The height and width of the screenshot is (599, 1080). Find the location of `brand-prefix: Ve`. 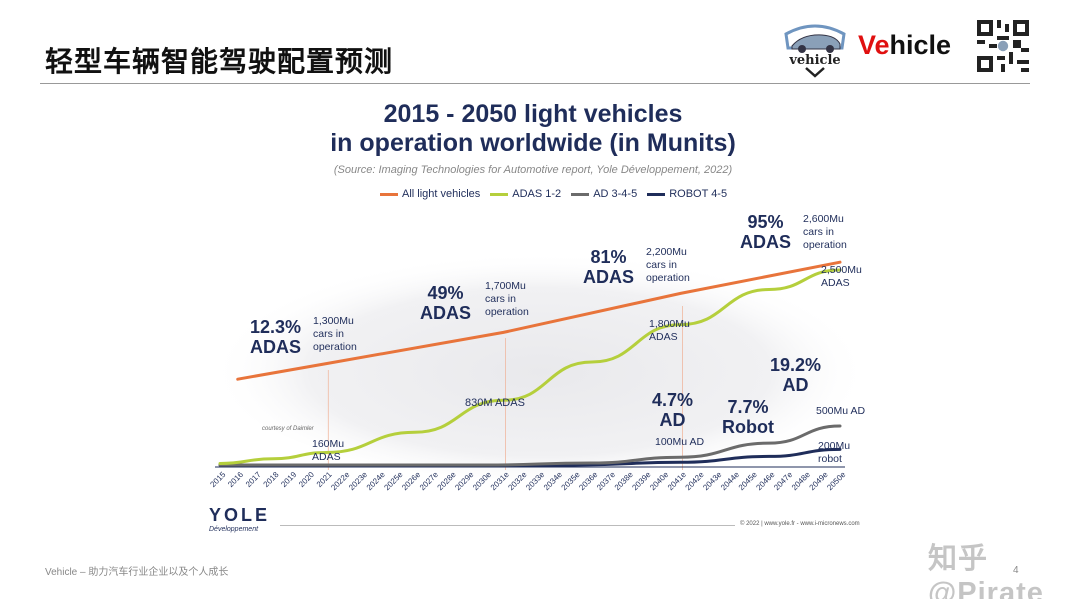

brand-prefix: Ve is located at coordinates (874, 45).